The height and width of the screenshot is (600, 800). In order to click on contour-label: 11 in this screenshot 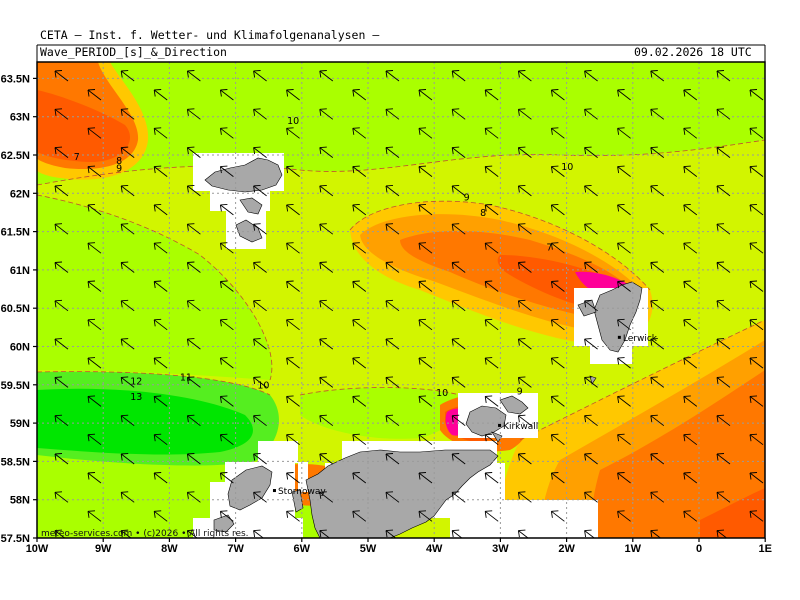, I will do `click(186, 378)`.